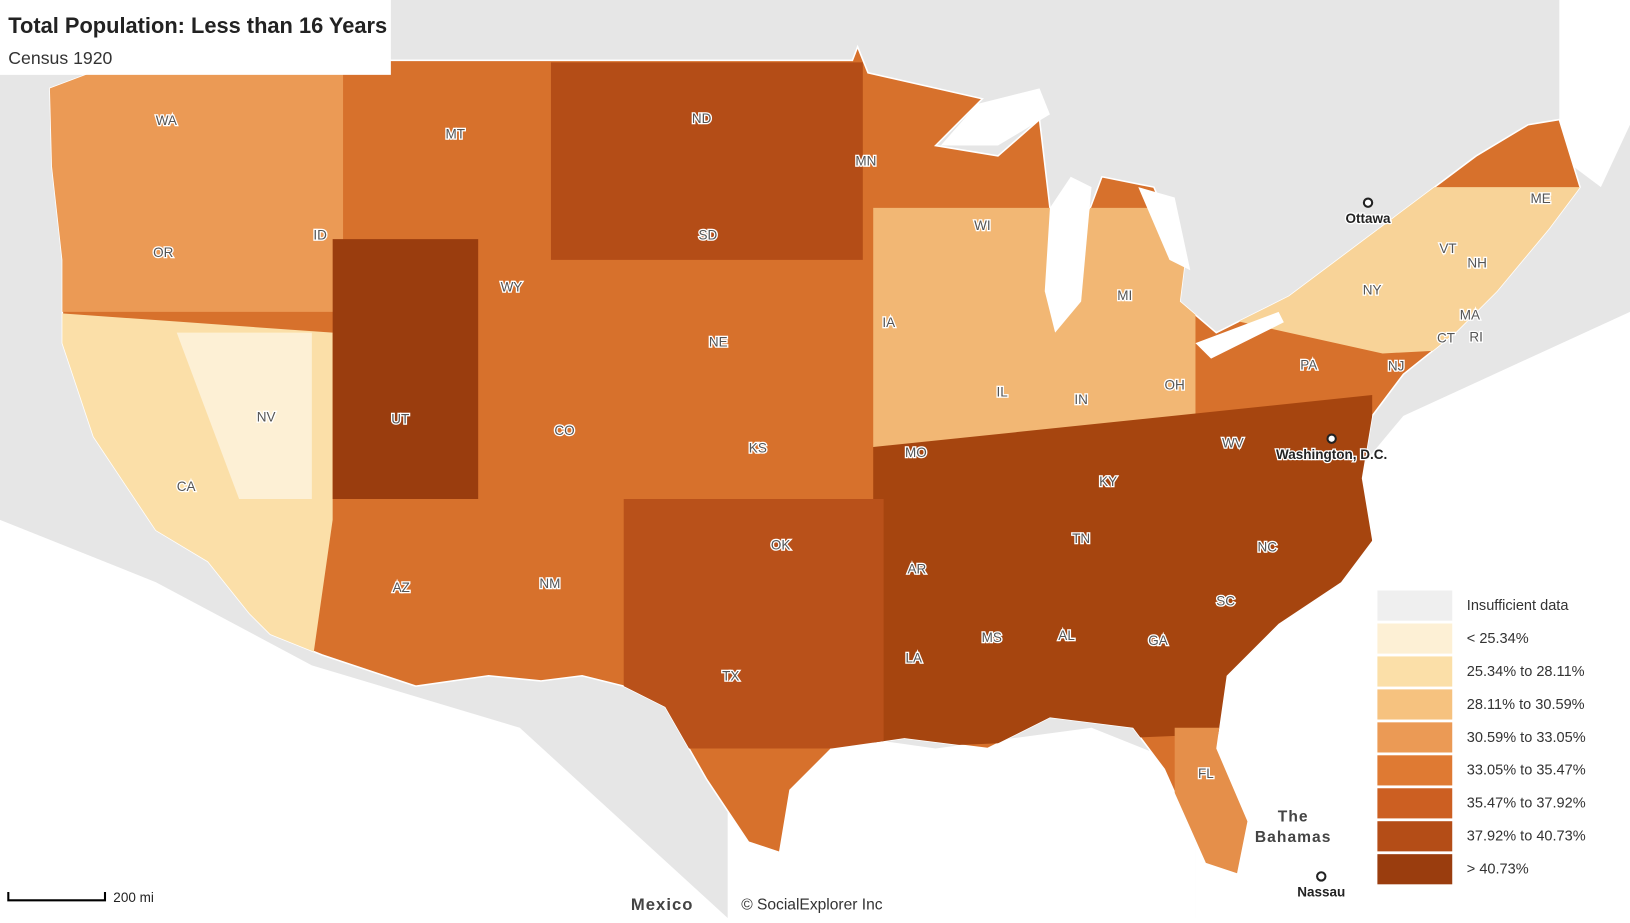 This screenshot has height=923, width=1630. What do you see at coordinates (1526, 804) in the screenshot?
I see `legend-label: 35.47% to 37.92%` at bounding box center [1526, 804].